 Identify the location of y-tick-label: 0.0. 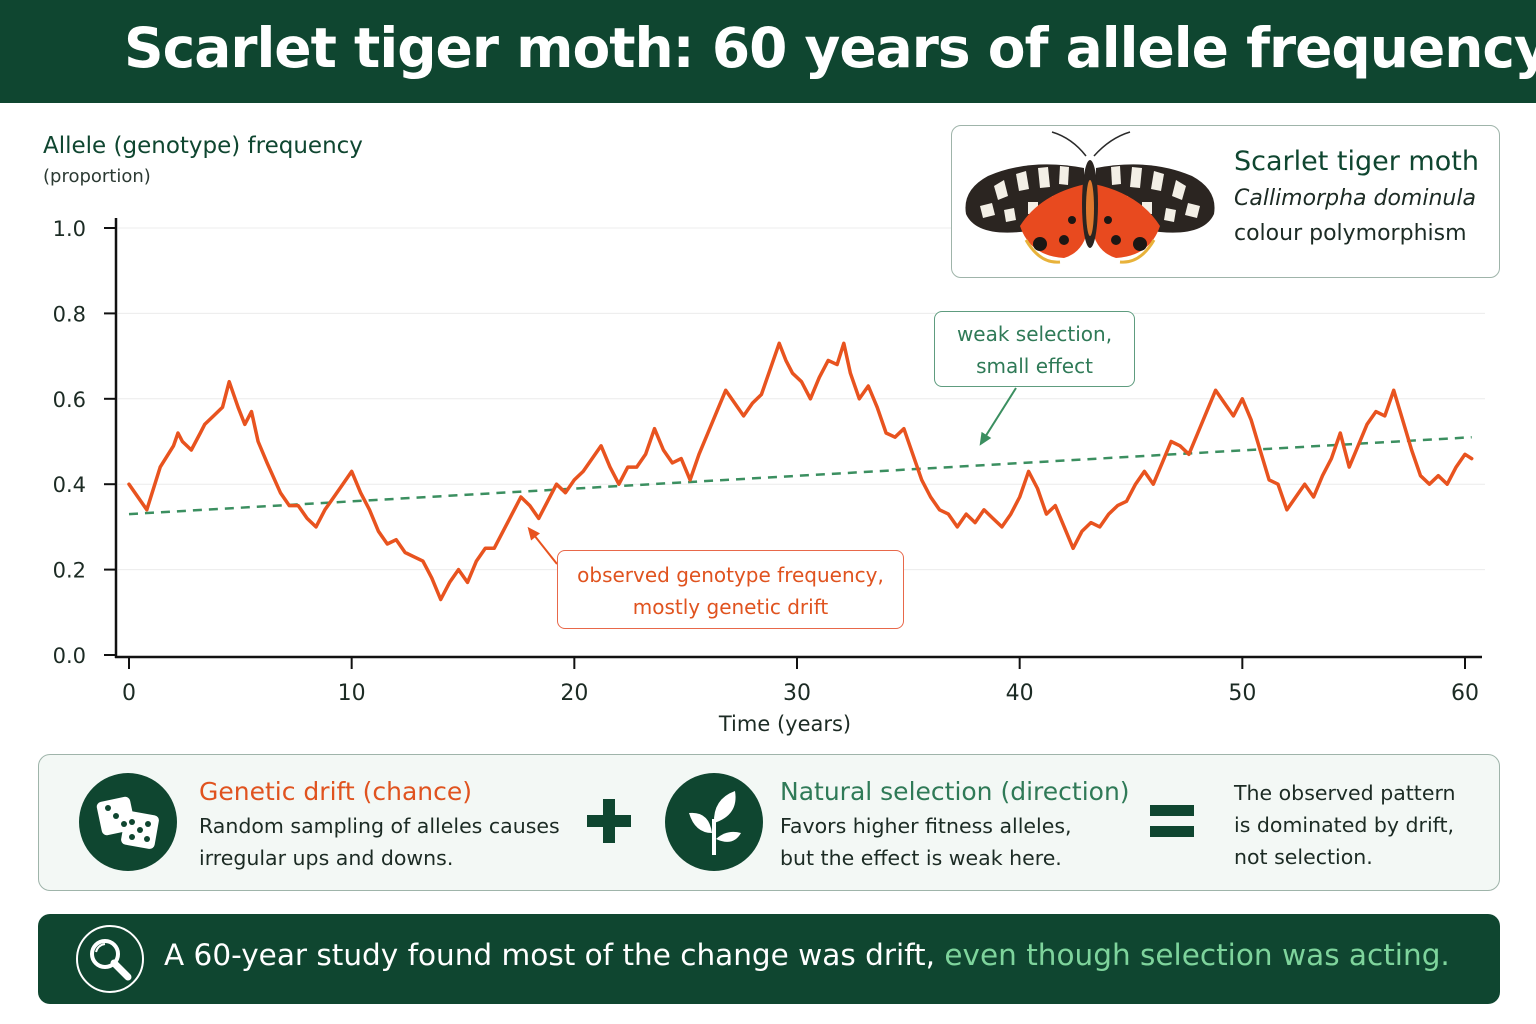
(69, 656).